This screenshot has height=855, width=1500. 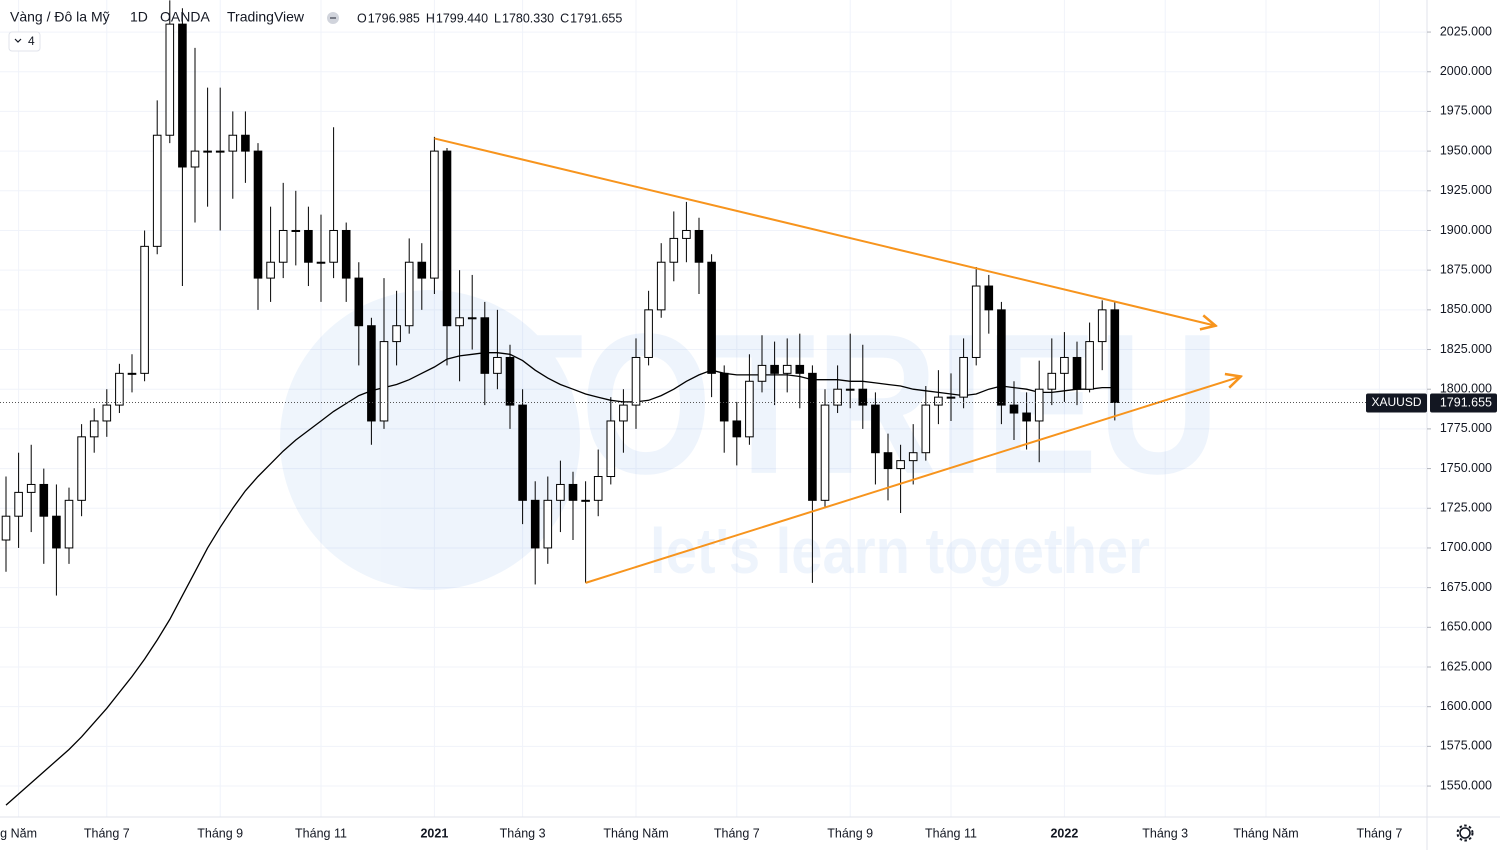 I want to click on y-tick-label: 1900.000, so click(x=1466, y=230).